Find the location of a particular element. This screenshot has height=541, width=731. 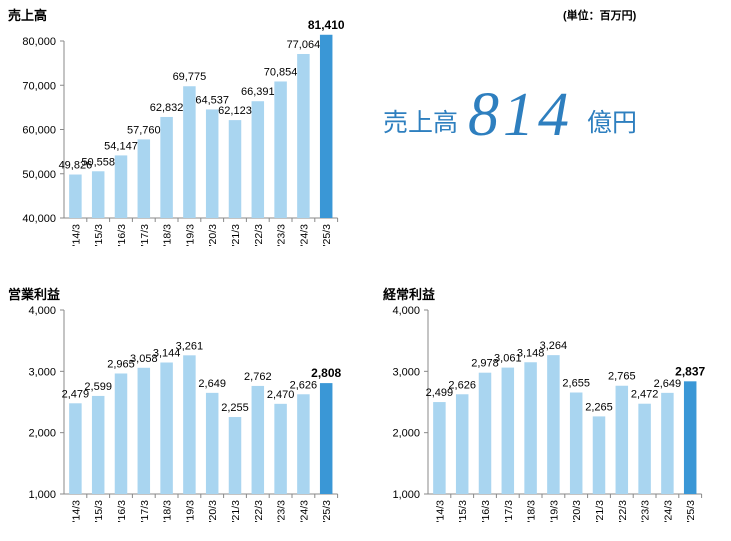

sales-value-label: 77,064 is located at coordinates (304, 45).